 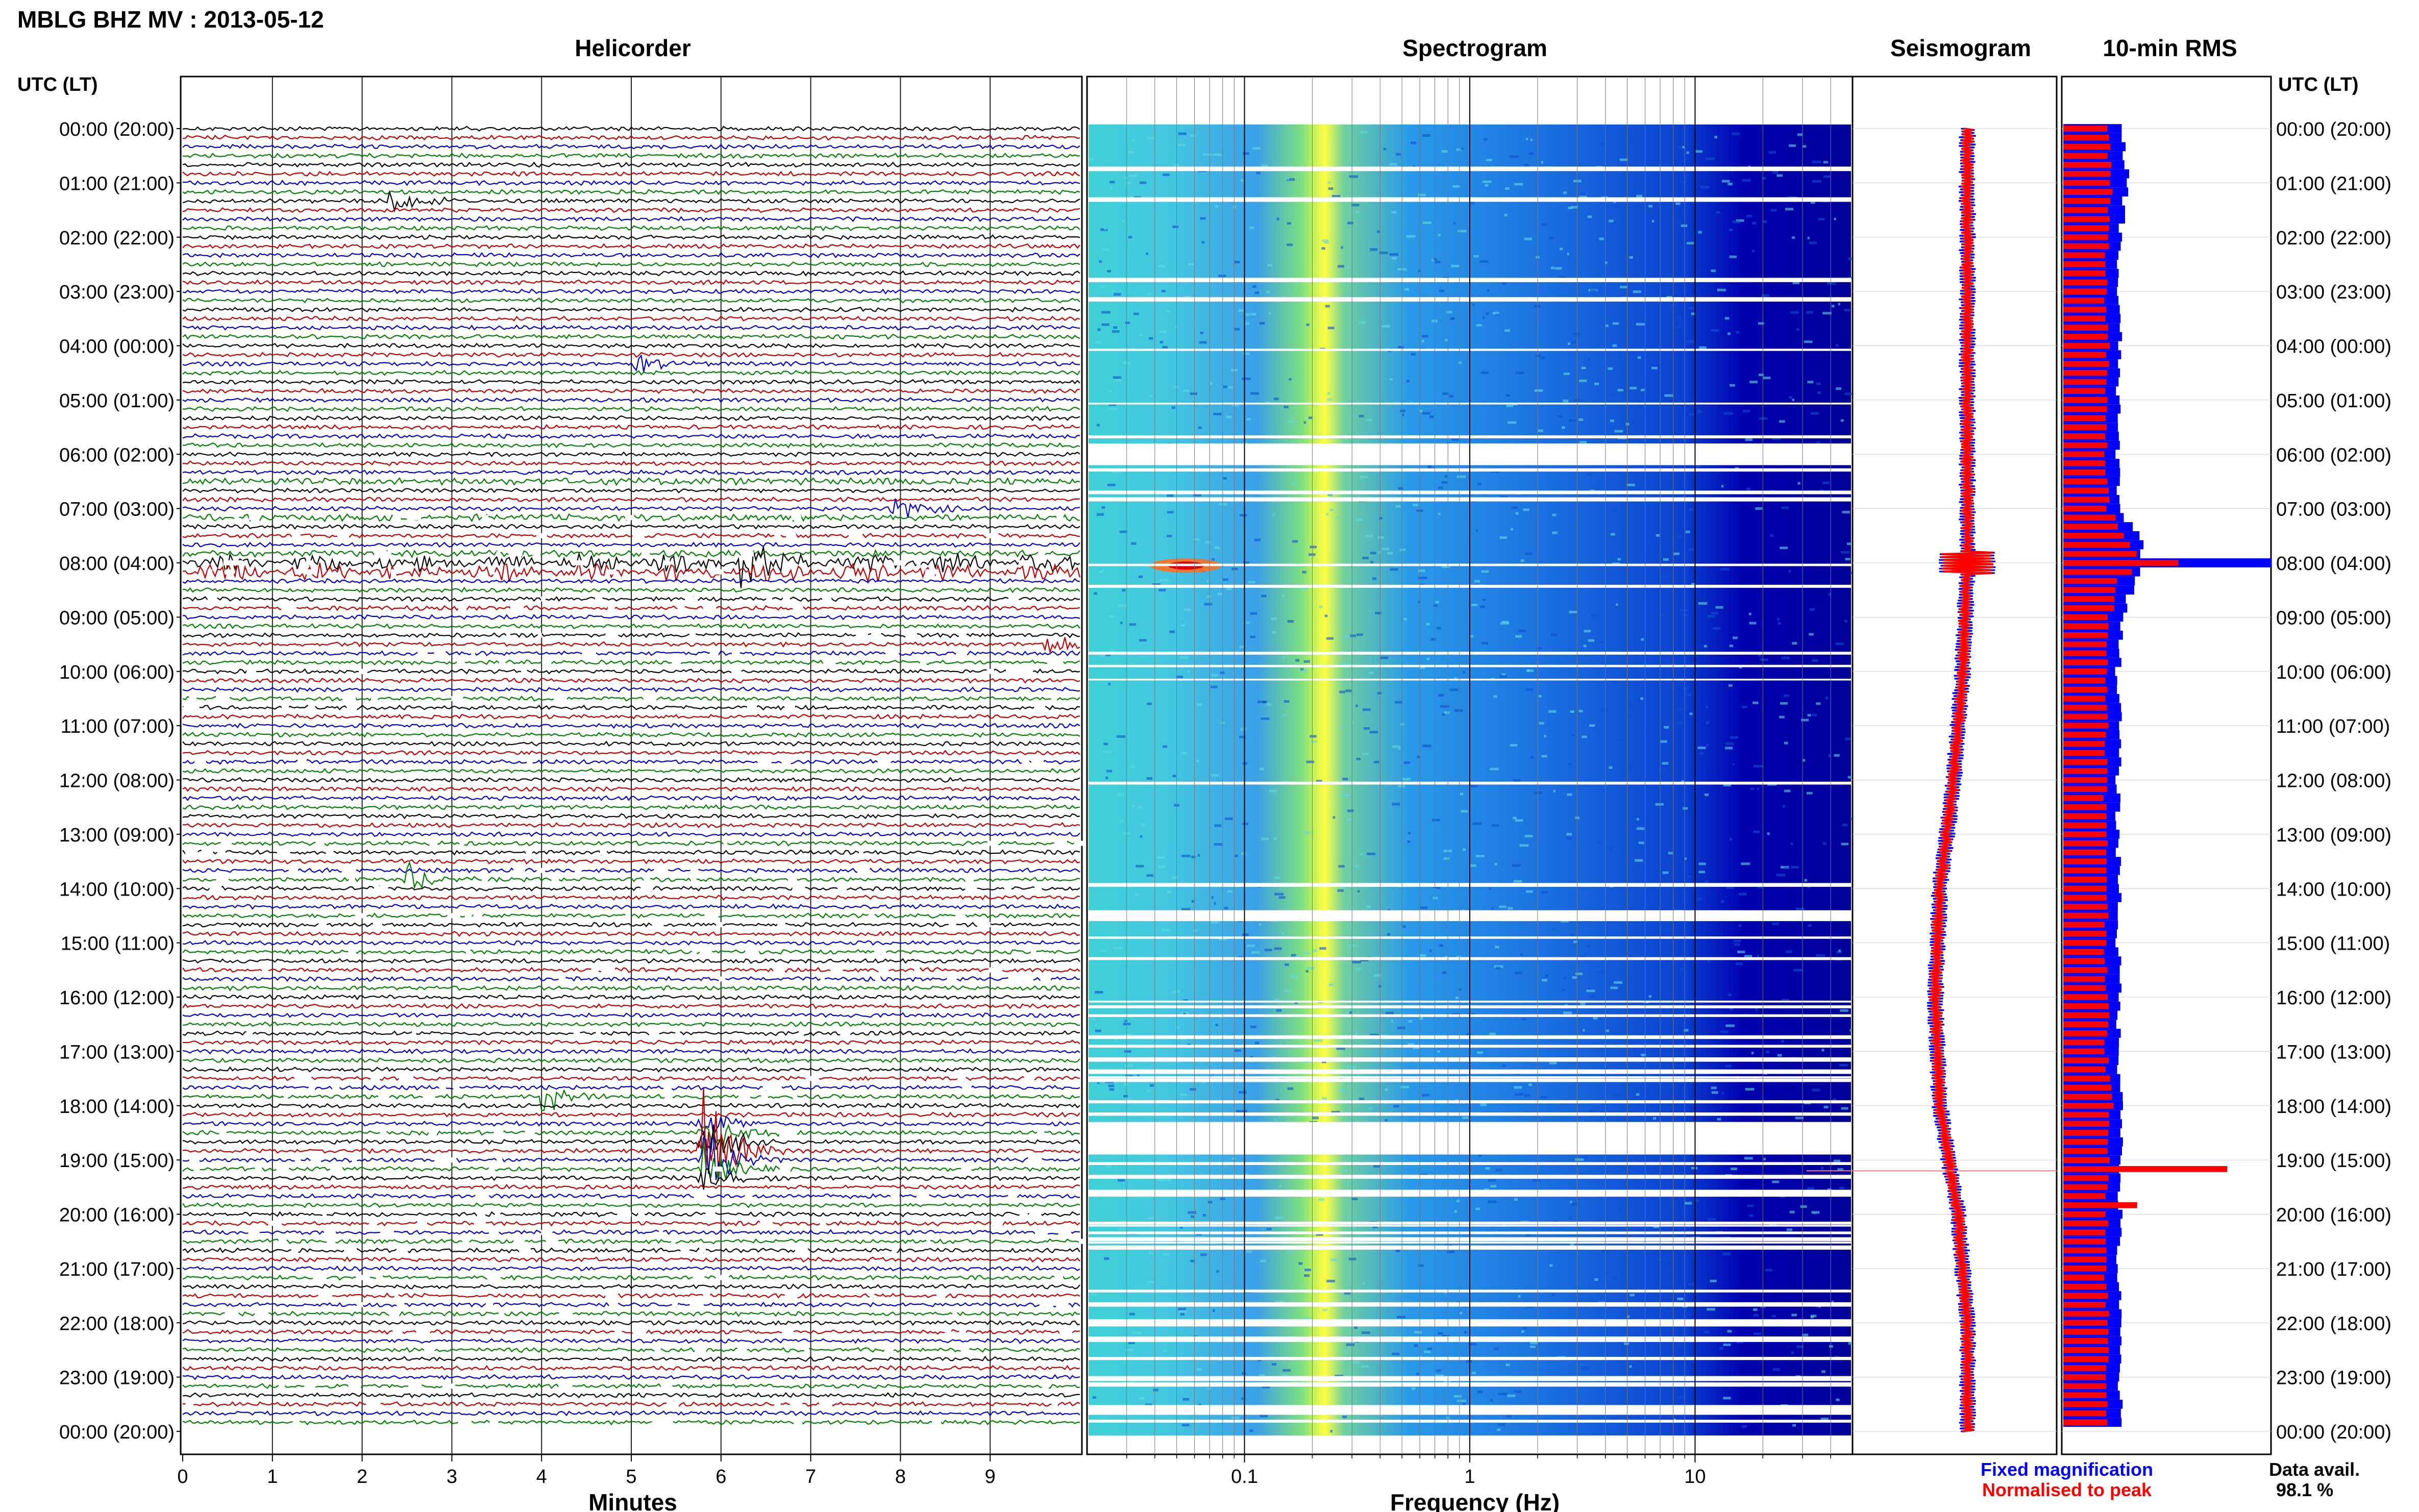 I want to click on time-label-right: 00:00 (20:00), so click(x=2333, y=1432).